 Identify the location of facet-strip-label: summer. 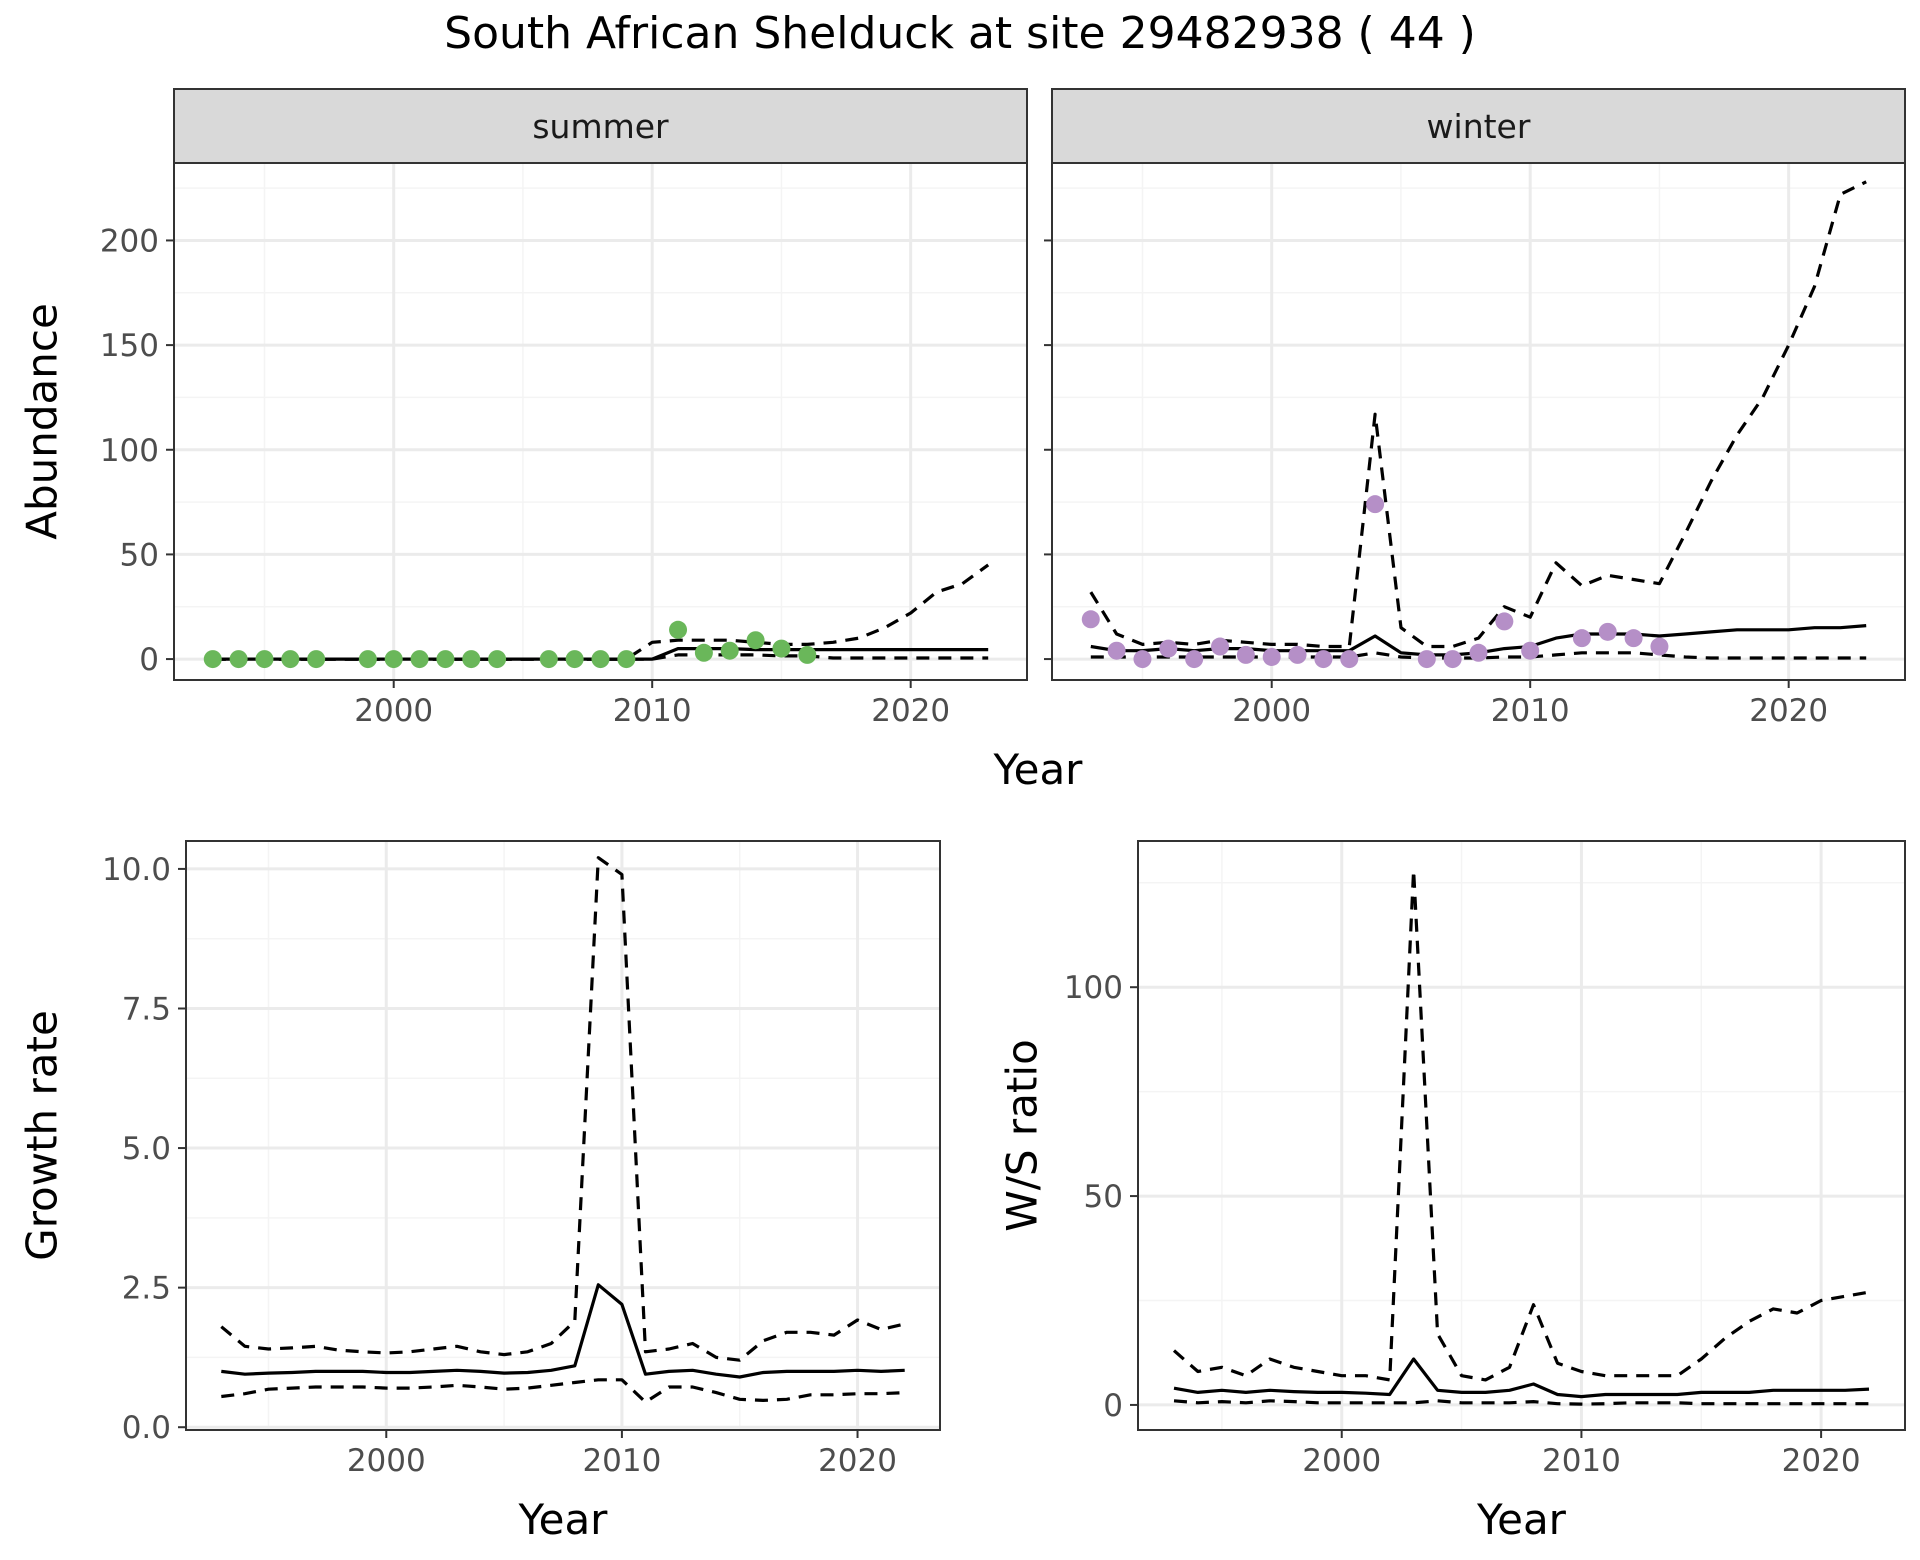
(600, 126).